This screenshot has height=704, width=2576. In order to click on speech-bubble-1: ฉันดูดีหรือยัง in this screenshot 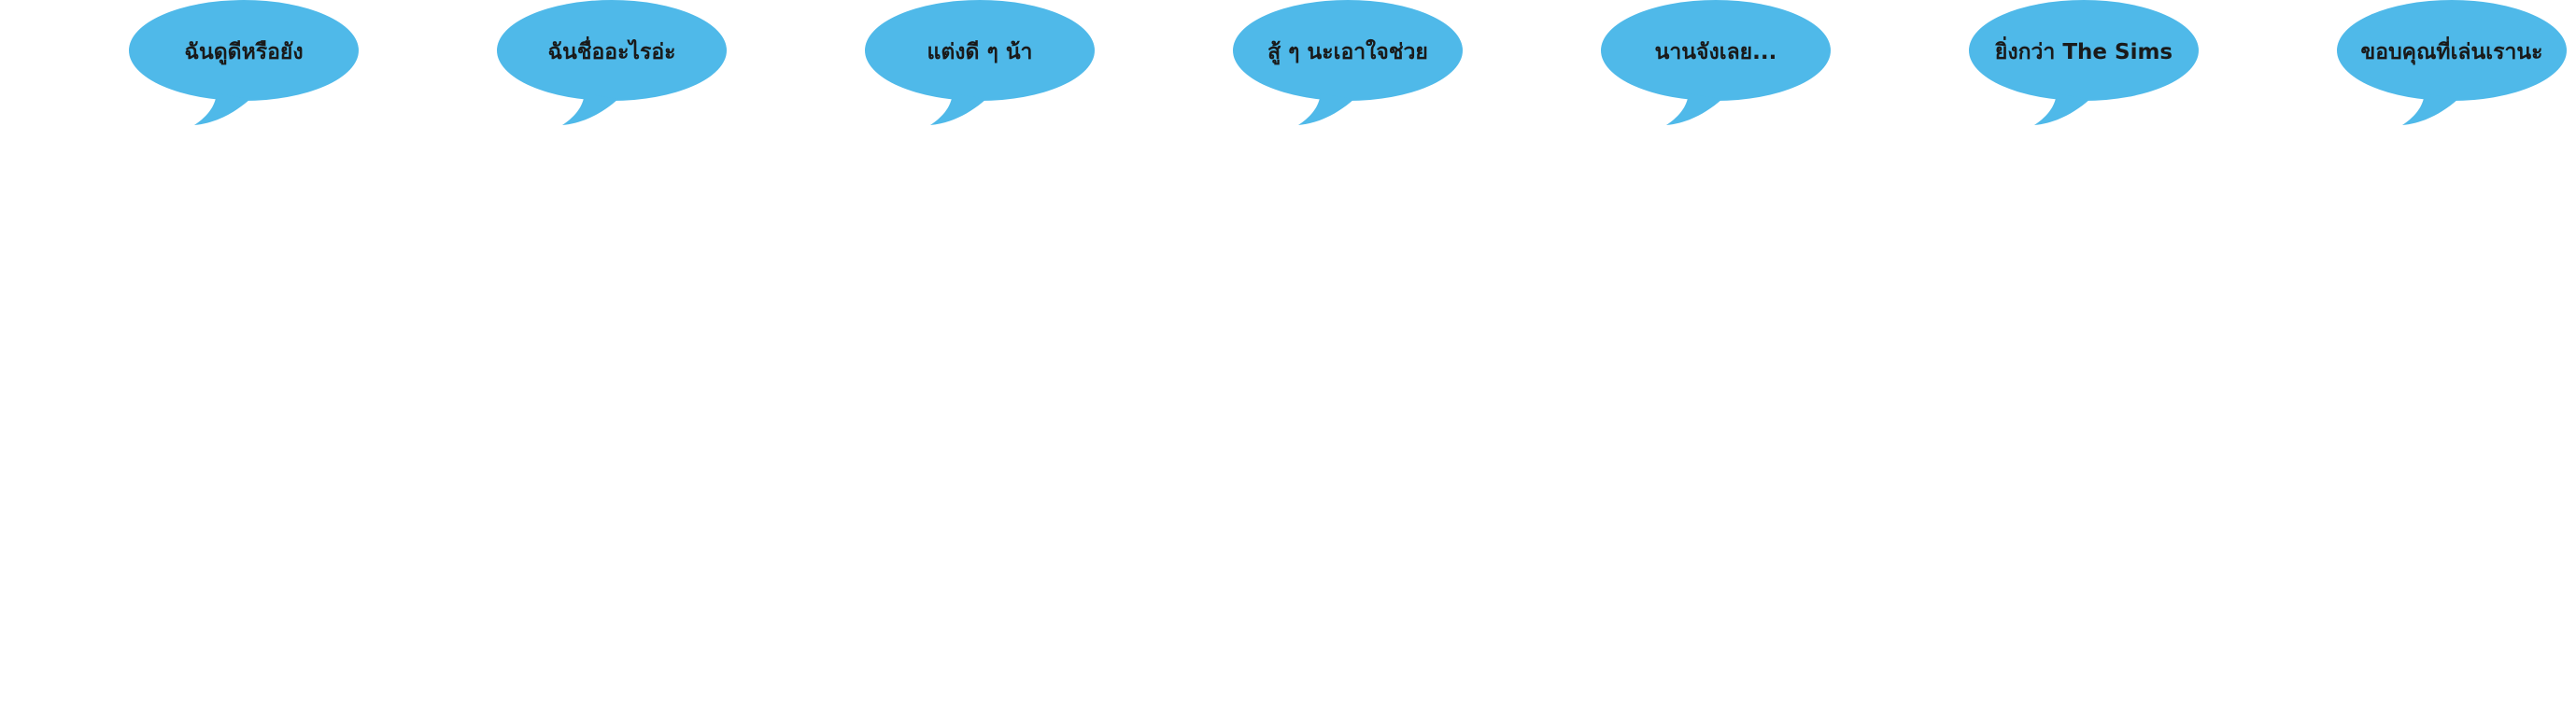, I will do `click(244, 64)`.